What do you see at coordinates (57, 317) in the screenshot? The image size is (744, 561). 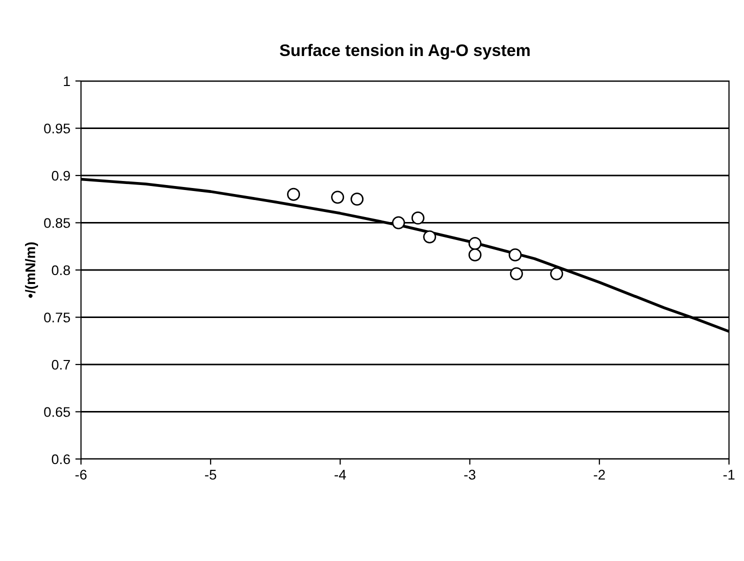 I see `y-tick-label: 0.75` at bounding box center [57, 317].